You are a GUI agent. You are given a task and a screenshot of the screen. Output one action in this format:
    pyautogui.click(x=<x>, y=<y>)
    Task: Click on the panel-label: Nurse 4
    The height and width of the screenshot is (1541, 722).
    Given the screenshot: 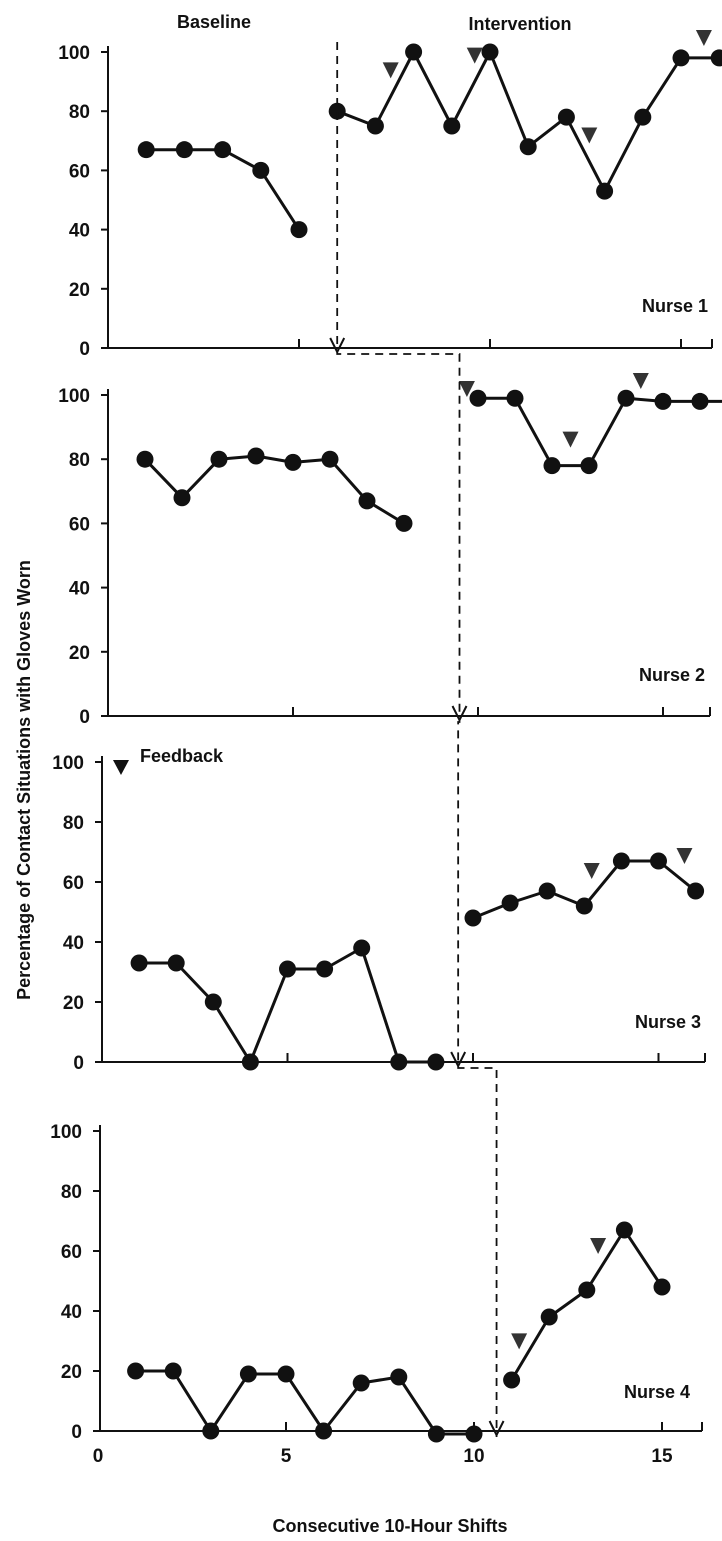 What is the action you would take?
    pyautogui.click(x=657, y=1392)
    